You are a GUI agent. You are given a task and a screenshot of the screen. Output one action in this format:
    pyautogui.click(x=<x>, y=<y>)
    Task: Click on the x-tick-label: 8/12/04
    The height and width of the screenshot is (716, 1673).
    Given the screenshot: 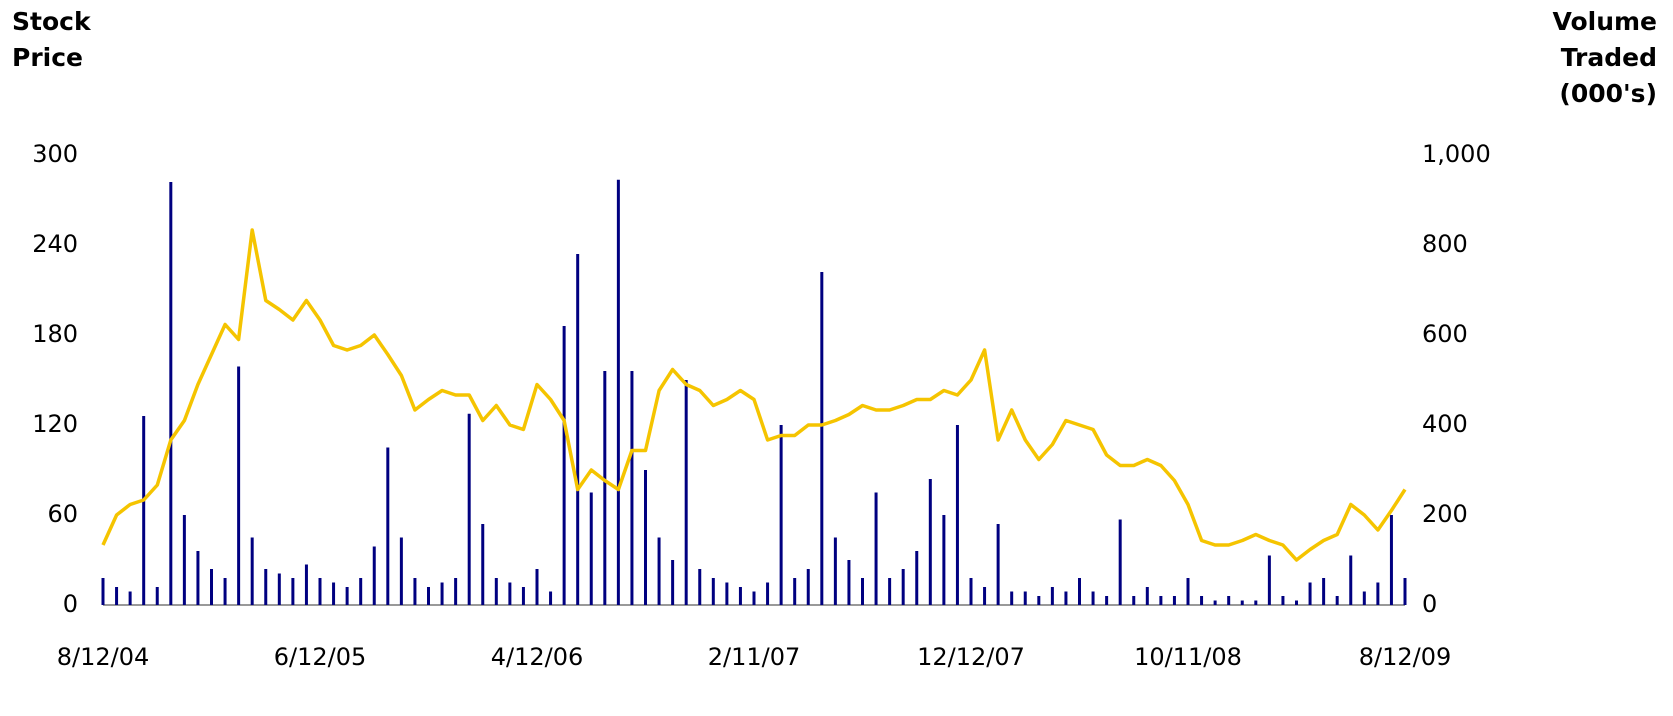 What is the action you would take?
    pyautogui.click(x=103, y=657)
    